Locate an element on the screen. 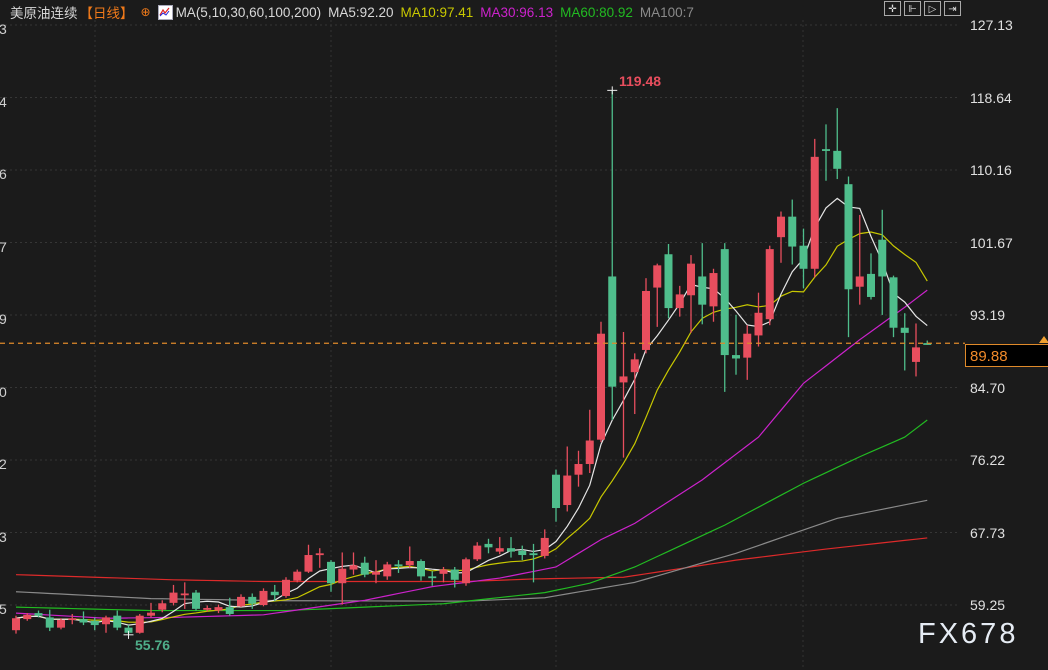 Image resolution: width=1048 pixels, height=670 pixels. left-tick-label: 2 is located at coordinates (3, 464).